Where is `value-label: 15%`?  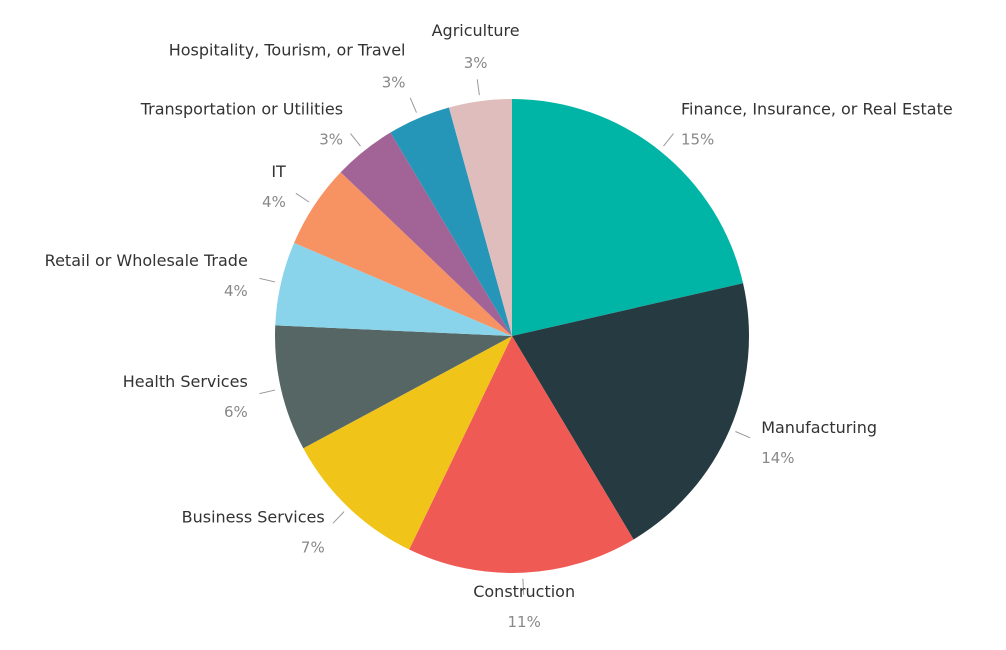
value-label: 15% is located at coordinates (697, 140).